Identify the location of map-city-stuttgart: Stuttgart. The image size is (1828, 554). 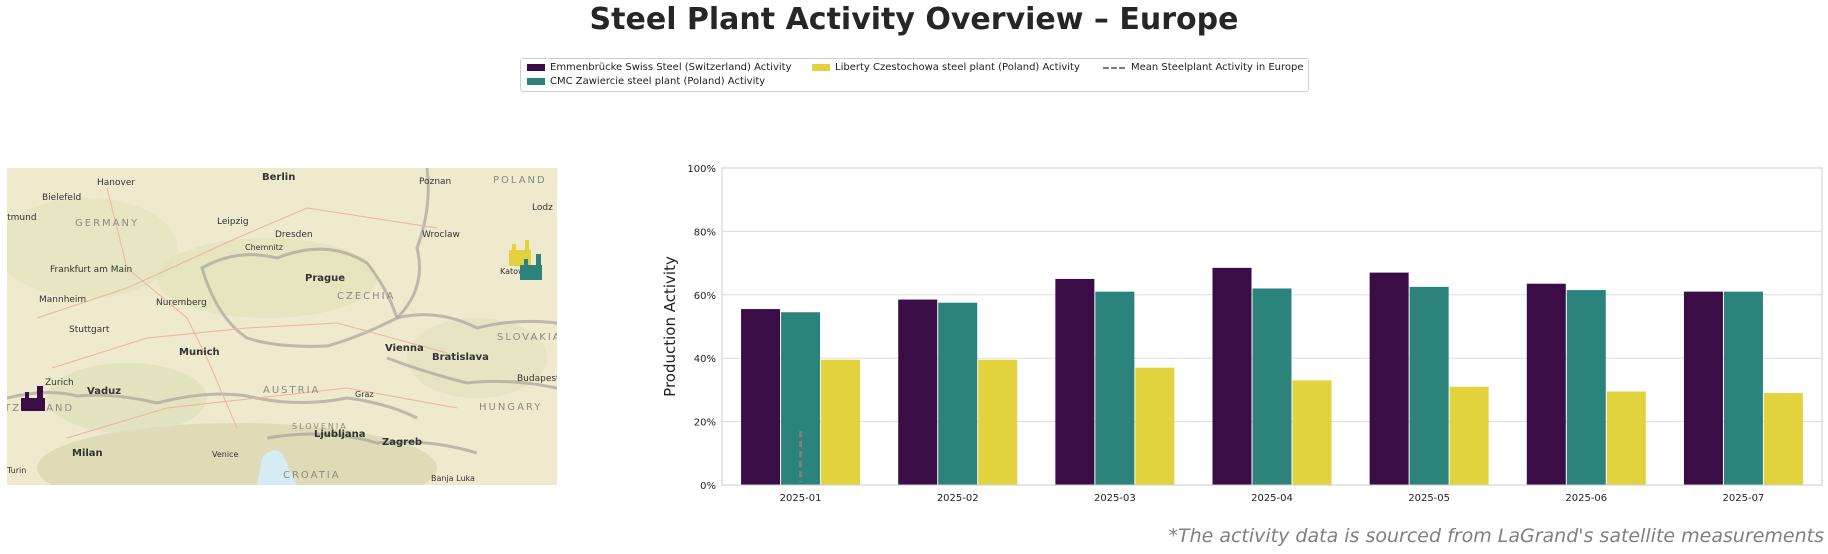
(89, 330).